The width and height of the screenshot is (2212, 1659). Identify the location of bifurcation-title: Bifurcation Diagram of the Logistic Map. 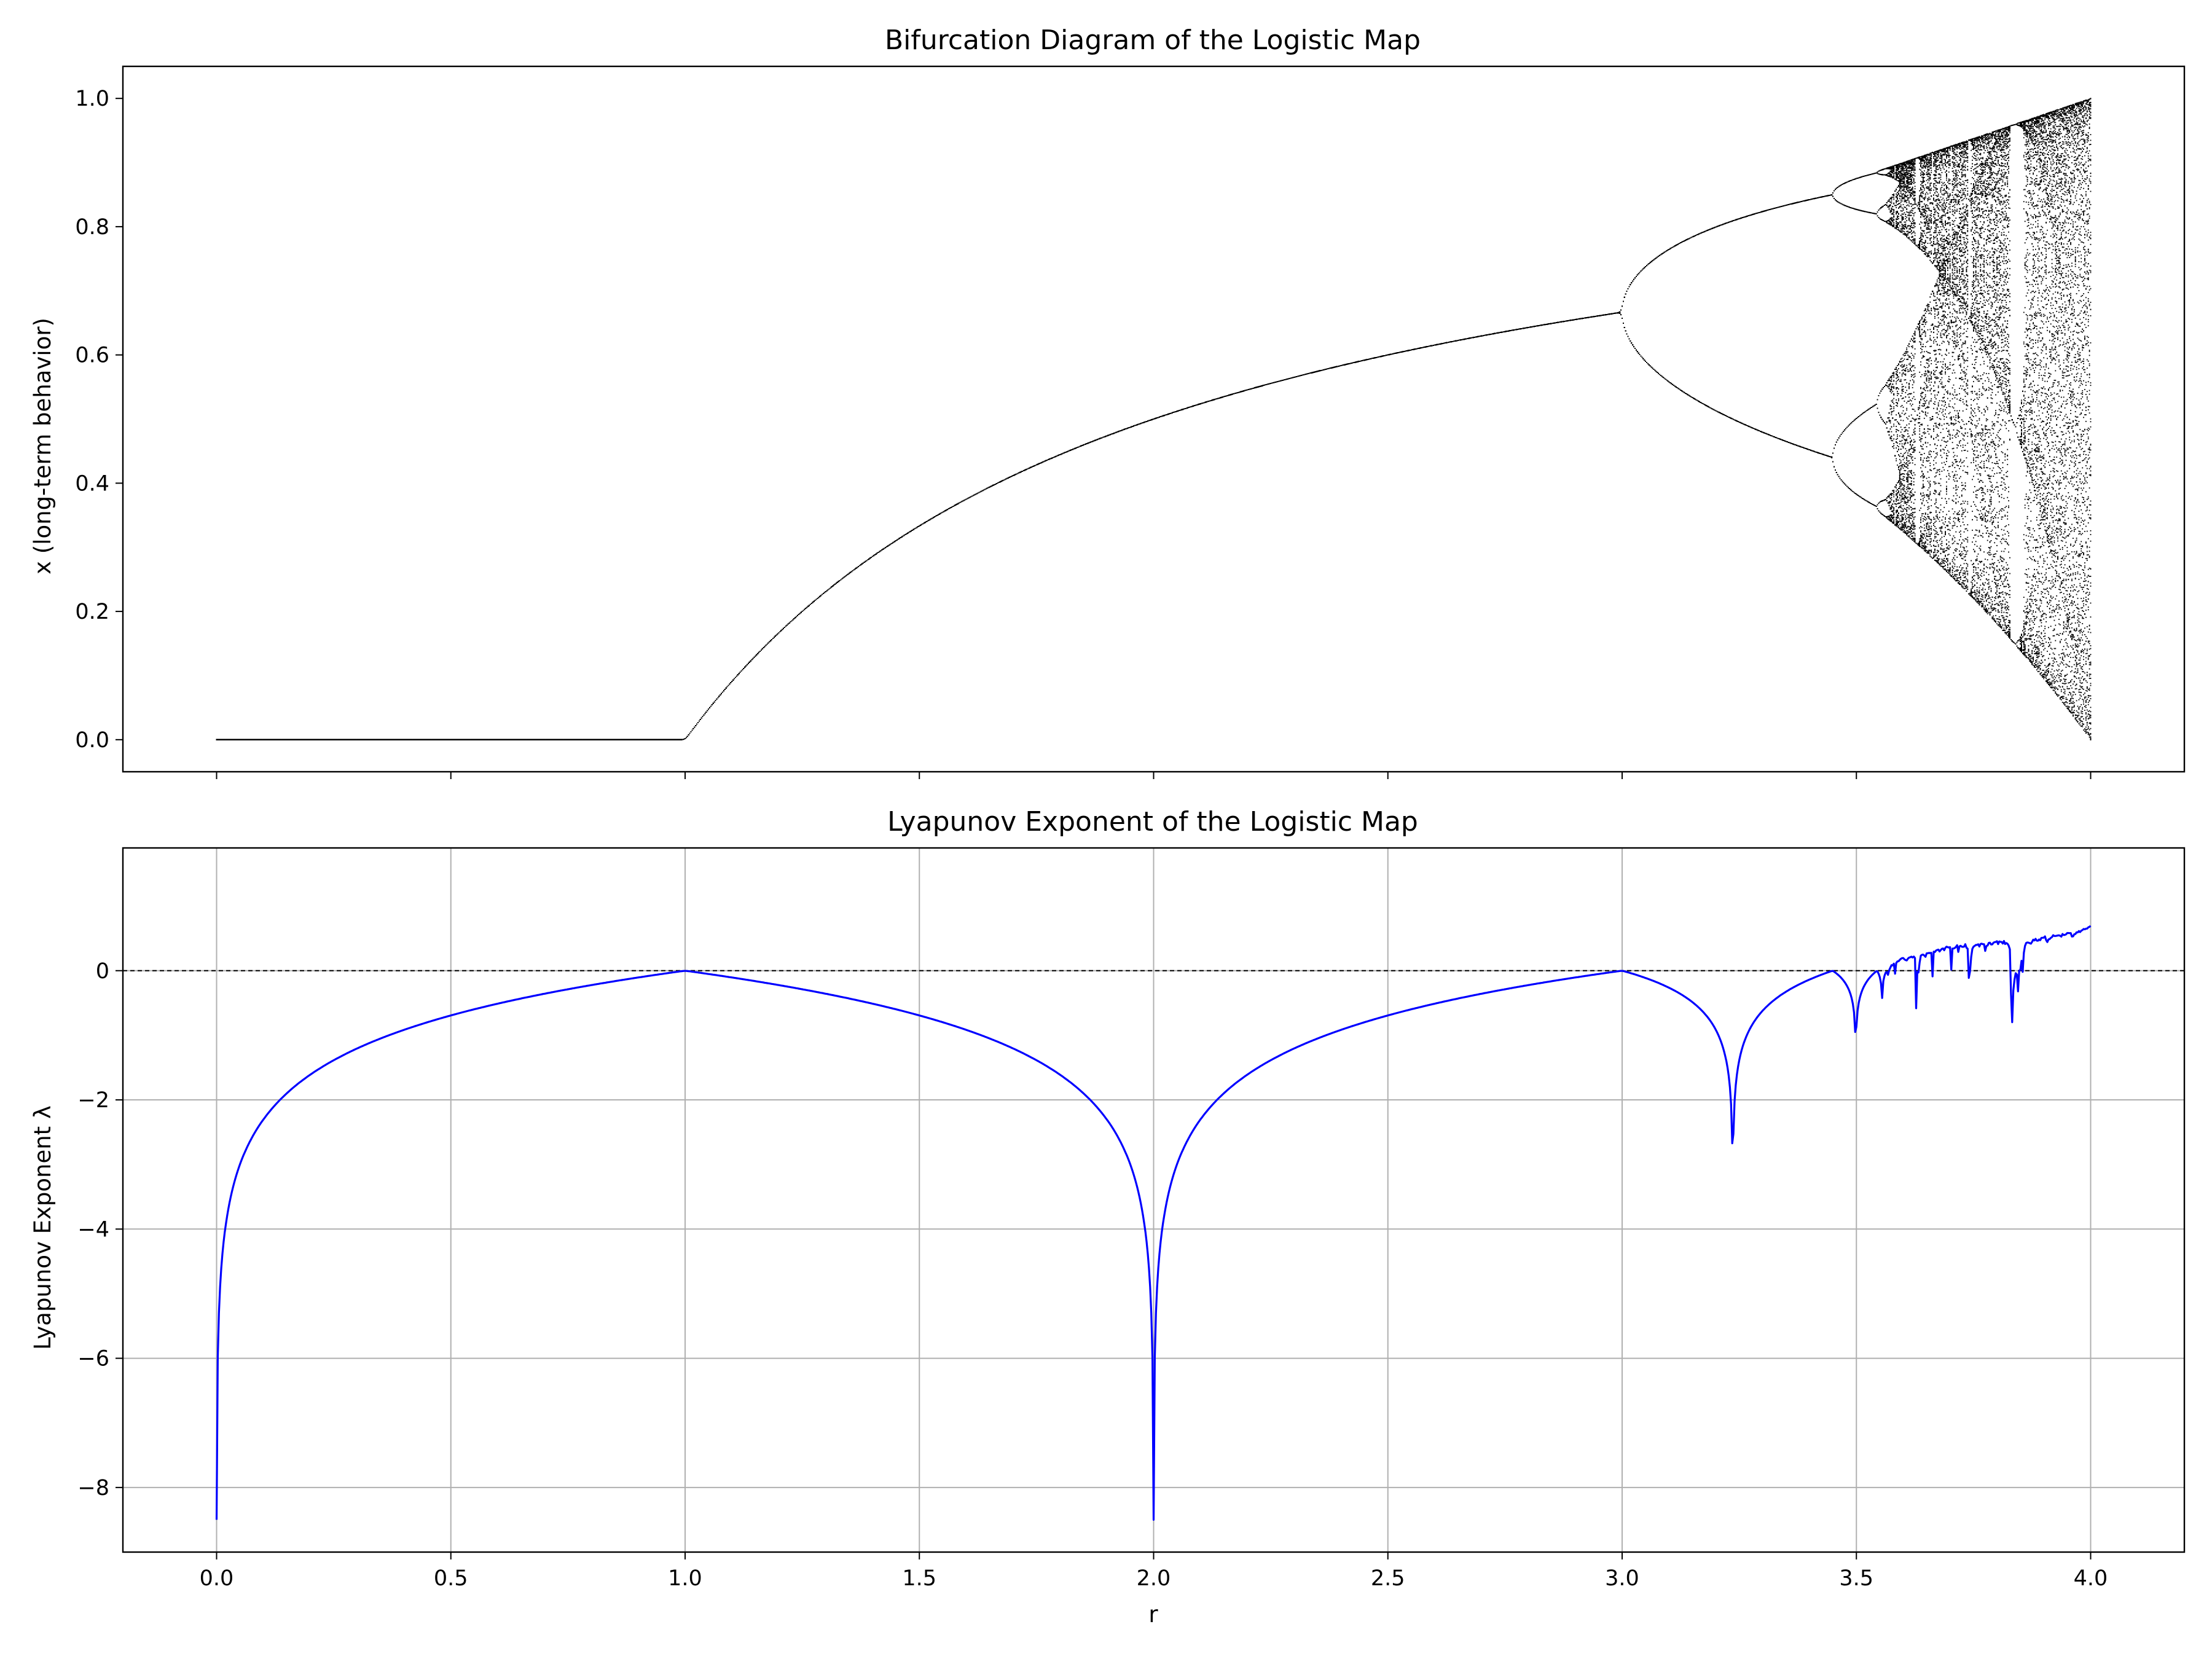
(1153, 40).